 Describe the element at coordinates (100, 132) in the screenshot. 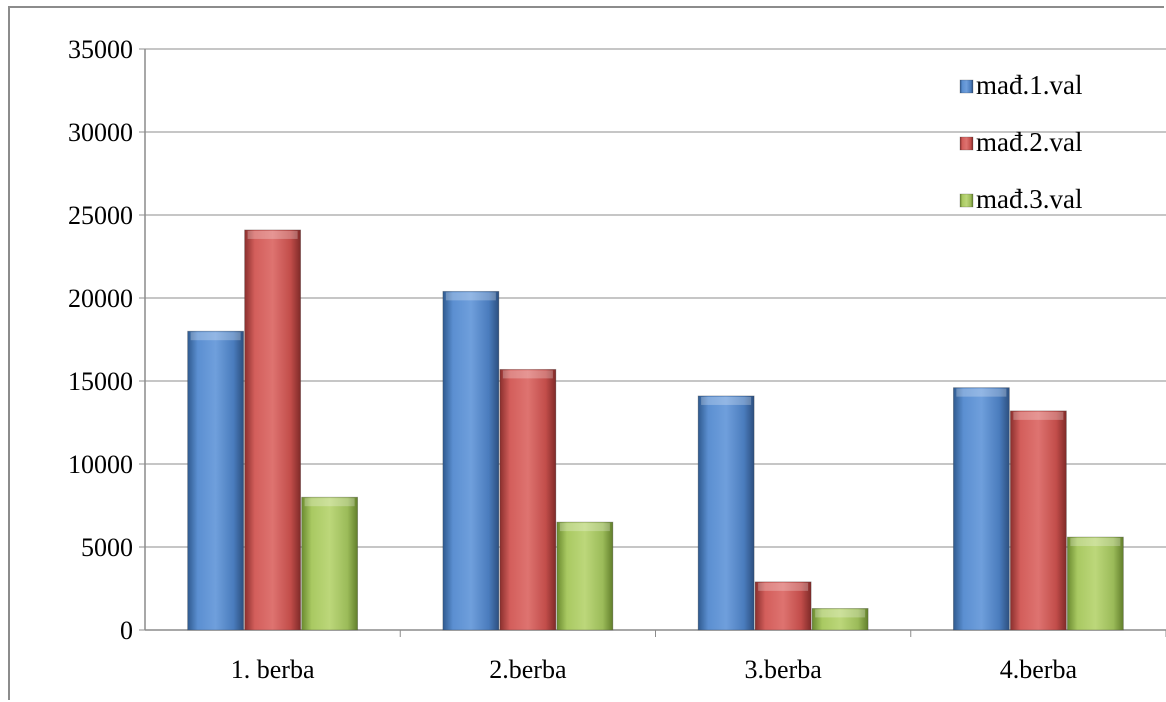

I see `y-tick-label: 30000` at that location.